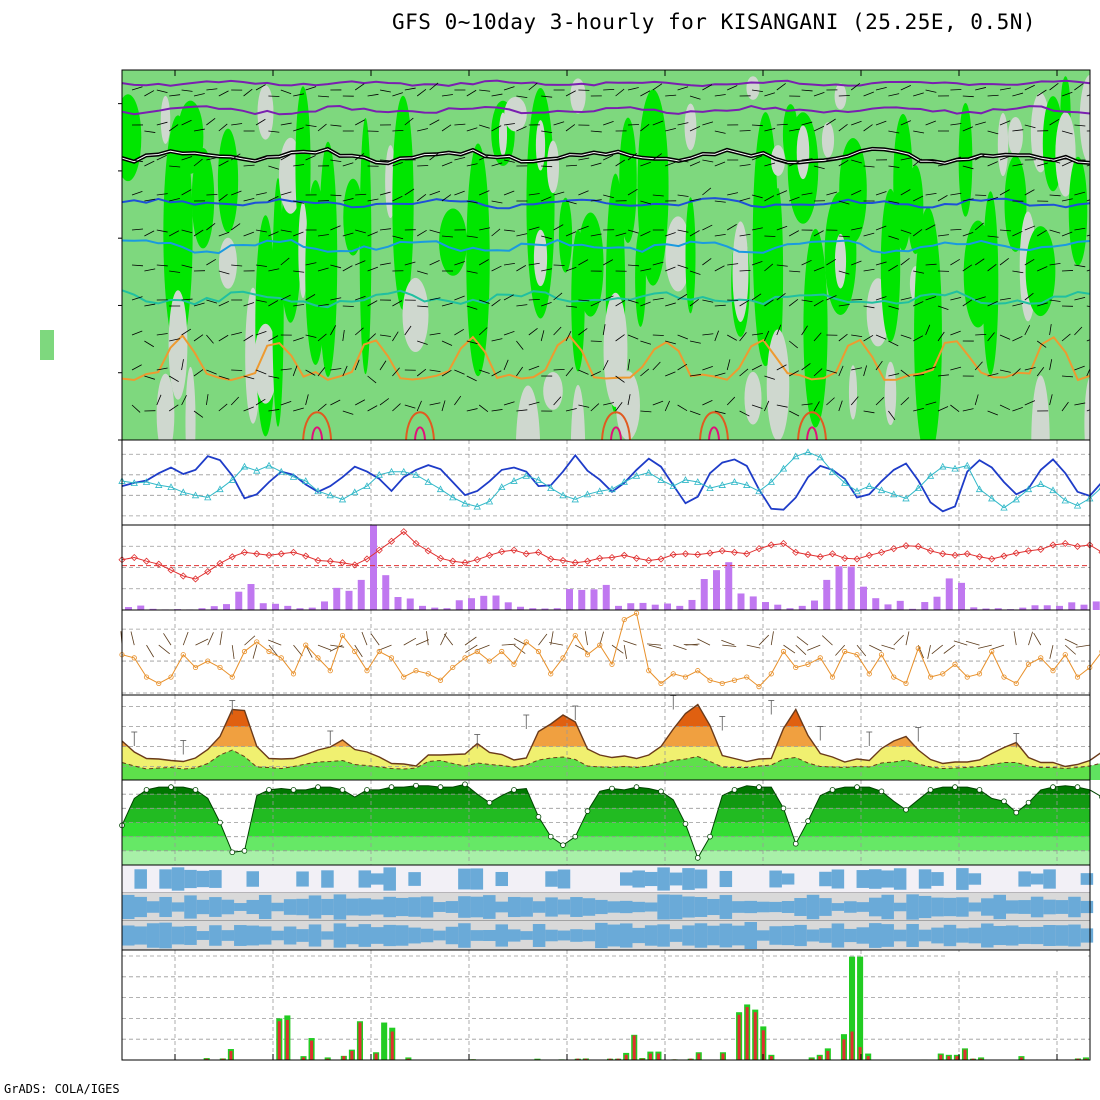  I want to click on rh-dry-region, so click(740, 272).